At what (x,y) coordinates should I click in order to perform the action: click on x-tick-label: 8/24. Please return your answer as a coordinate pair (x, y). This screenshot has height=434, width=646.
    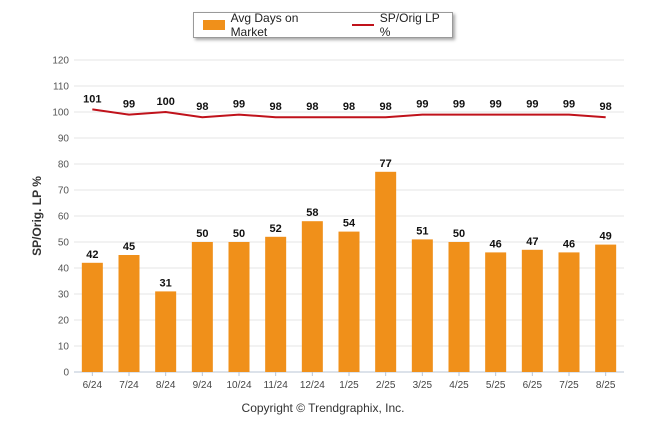
    Looking at the image, I should click on (166, 385).